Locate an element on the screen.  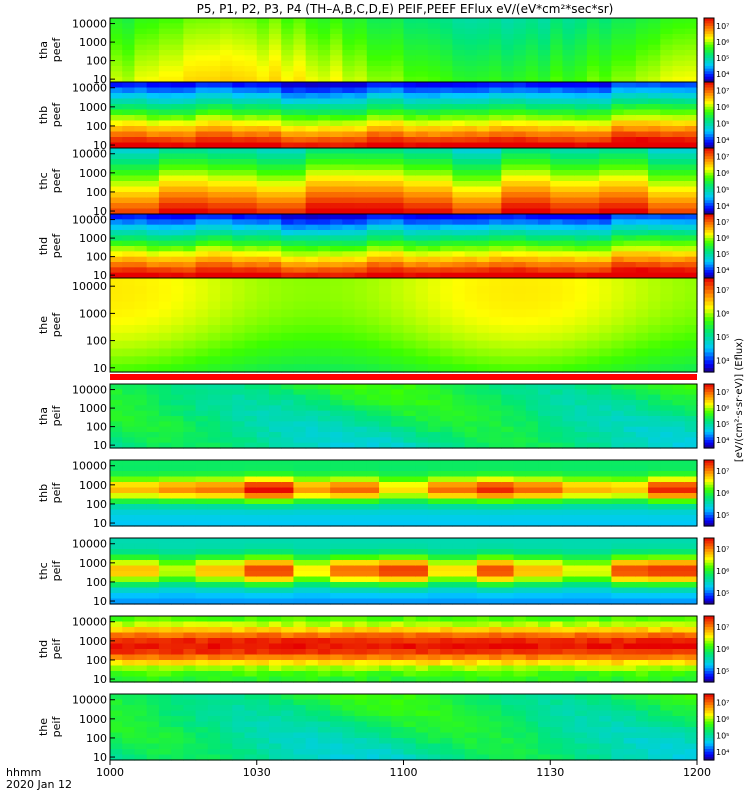
y-tick-label: 1000 is located at coordinates (93, 408).